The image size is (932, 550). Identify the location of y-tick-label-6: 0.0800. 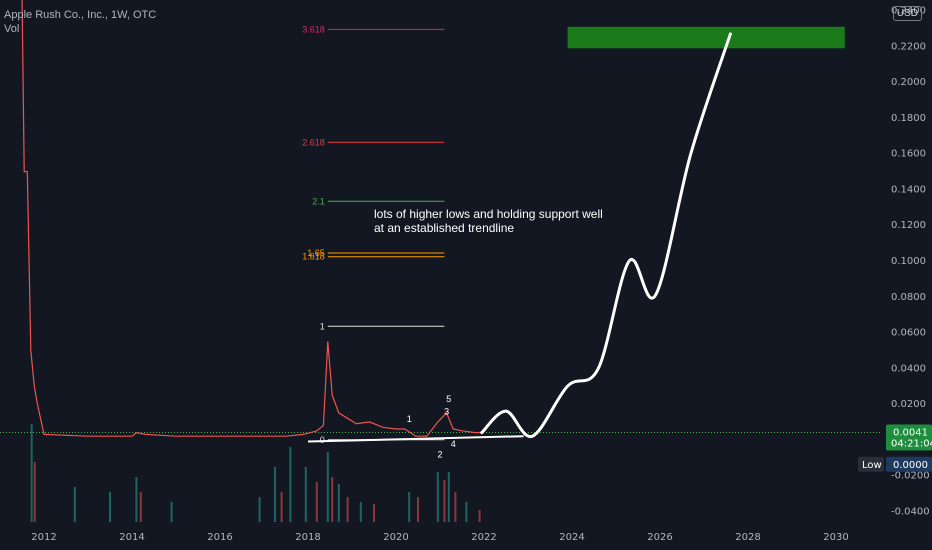
(908, 297).